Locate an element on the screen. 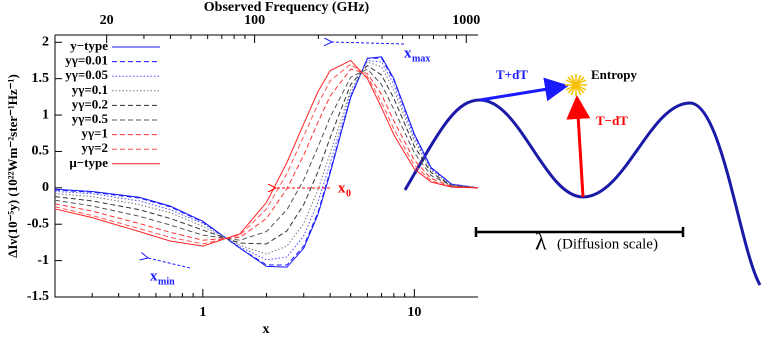 The image size is (763, 339). legend-label: yγ=0.1 is located at coordinates (90, 89).